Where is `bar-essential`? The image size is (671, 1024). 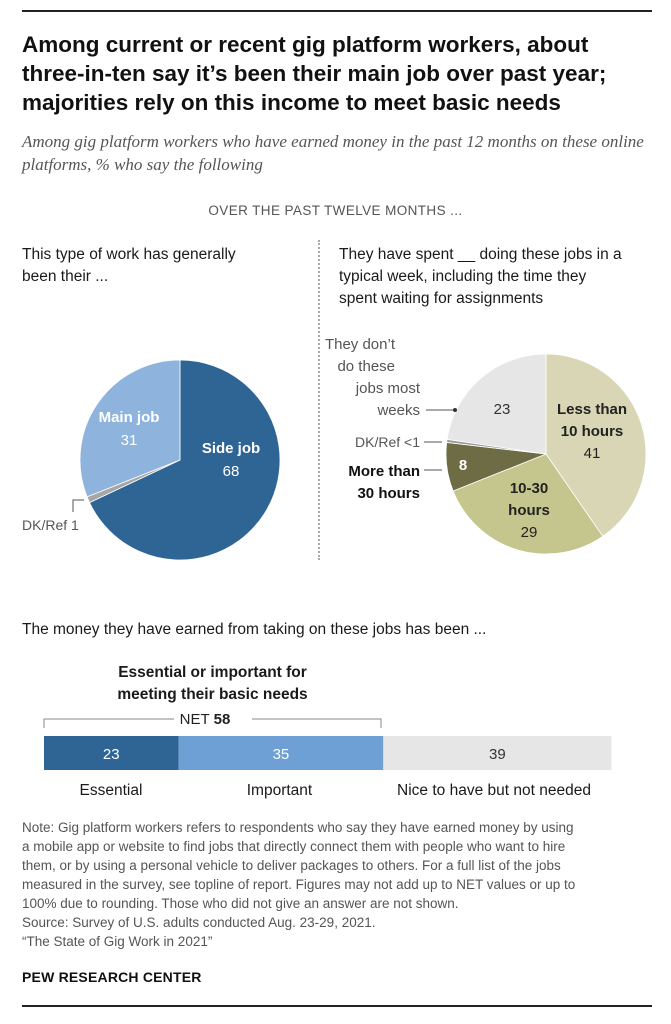
bar-essential is located at coordinates (111, 753).